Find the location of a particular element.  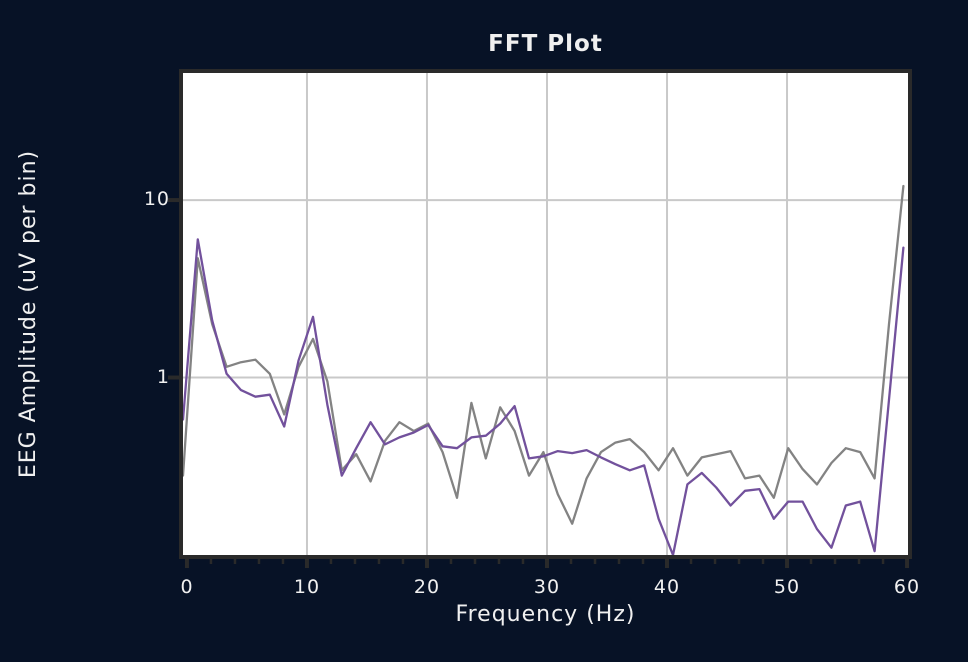

chart-title: FFT Plot is located at coordinates (545, 44).